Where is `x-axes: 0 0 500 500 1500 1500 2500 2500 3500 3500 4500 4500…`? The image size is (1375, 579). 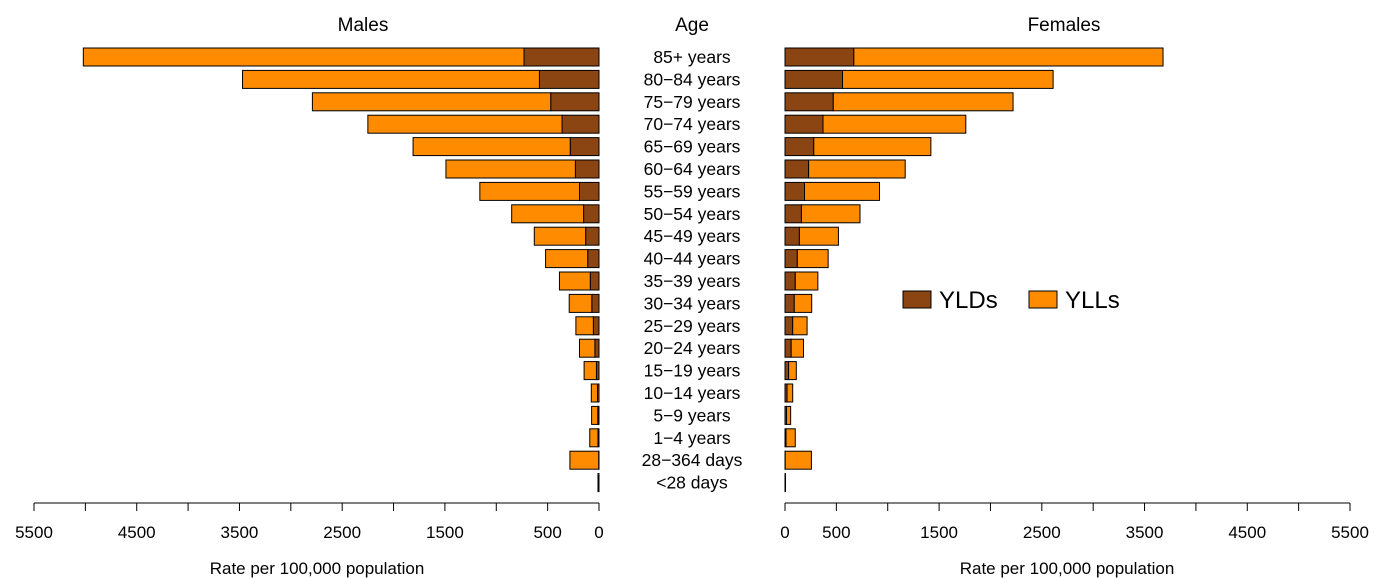 x-axes: 0 0 500 500 1500 1500 2500 2500 3500 3500 4500 4500… is located at coordinates (692, 522).